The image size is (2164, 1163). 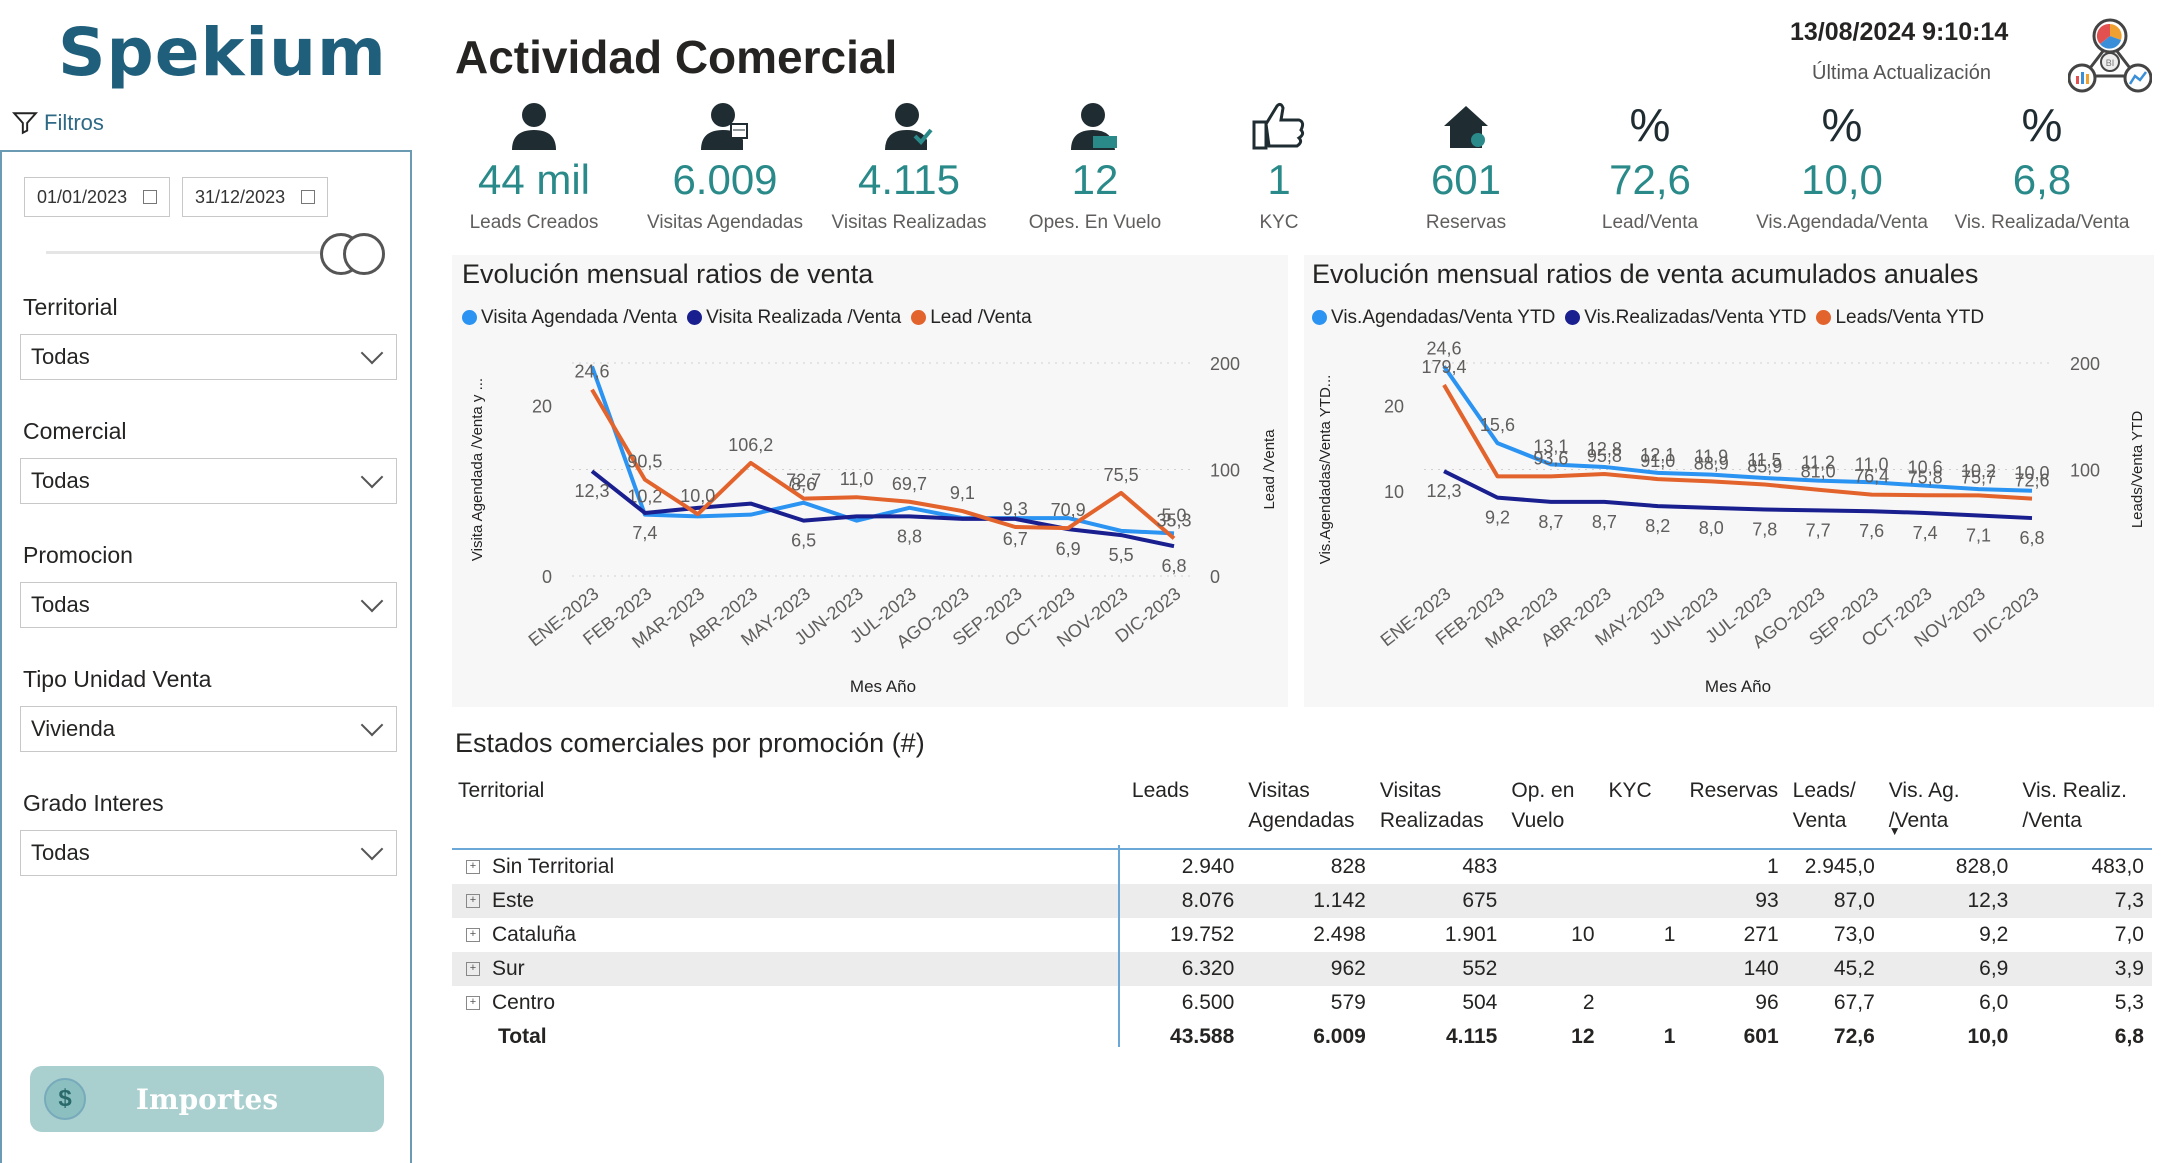 What do you see at coordinates (789, 804) in the screenshot?
I see `col-header-territorial: Territorial` at bounding box center [789, 804].